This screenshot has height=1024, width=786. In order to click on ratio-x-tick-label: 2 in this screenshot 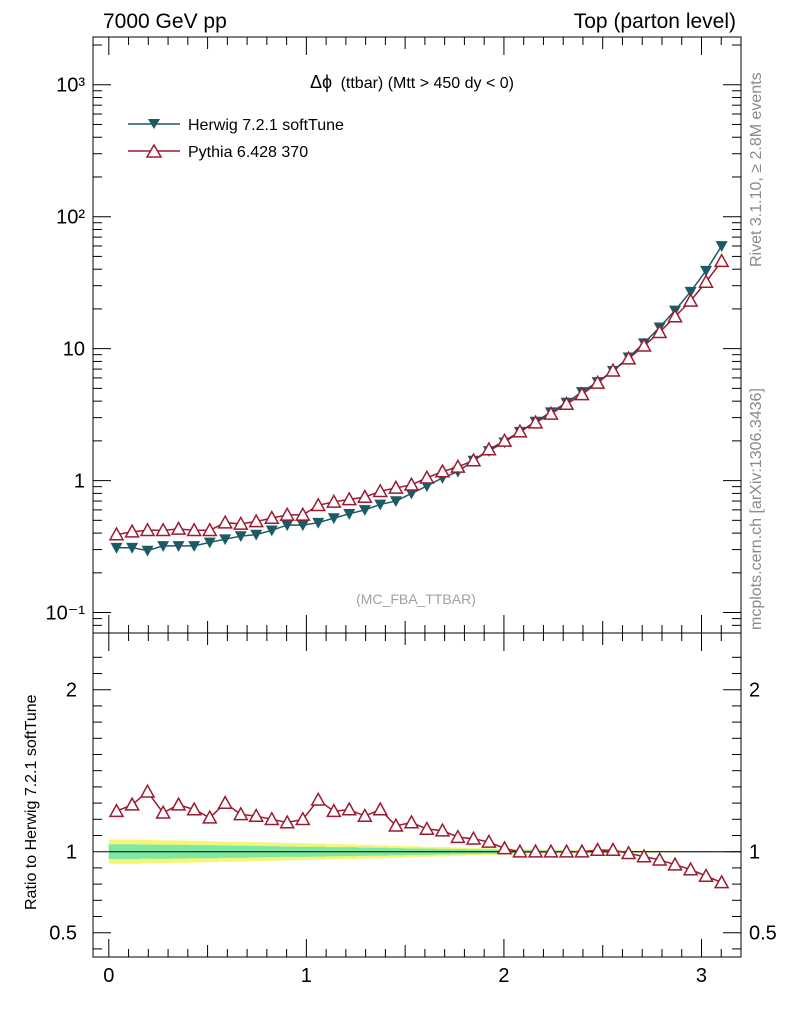, I will do `click(503, 976)`.